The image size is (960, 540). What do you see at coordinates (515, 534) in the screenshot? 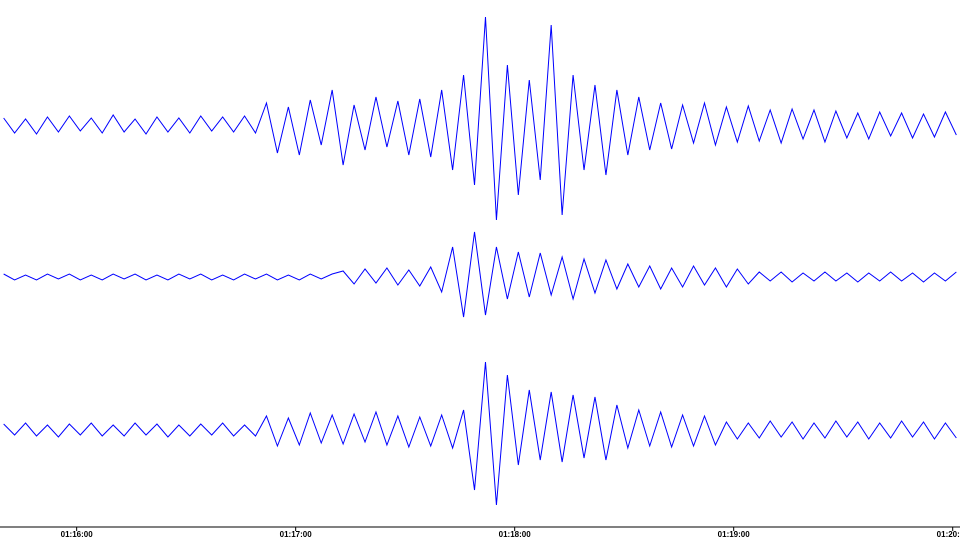
I see `x-tick-label: 01:18:00` at bounding box center [515, 534].